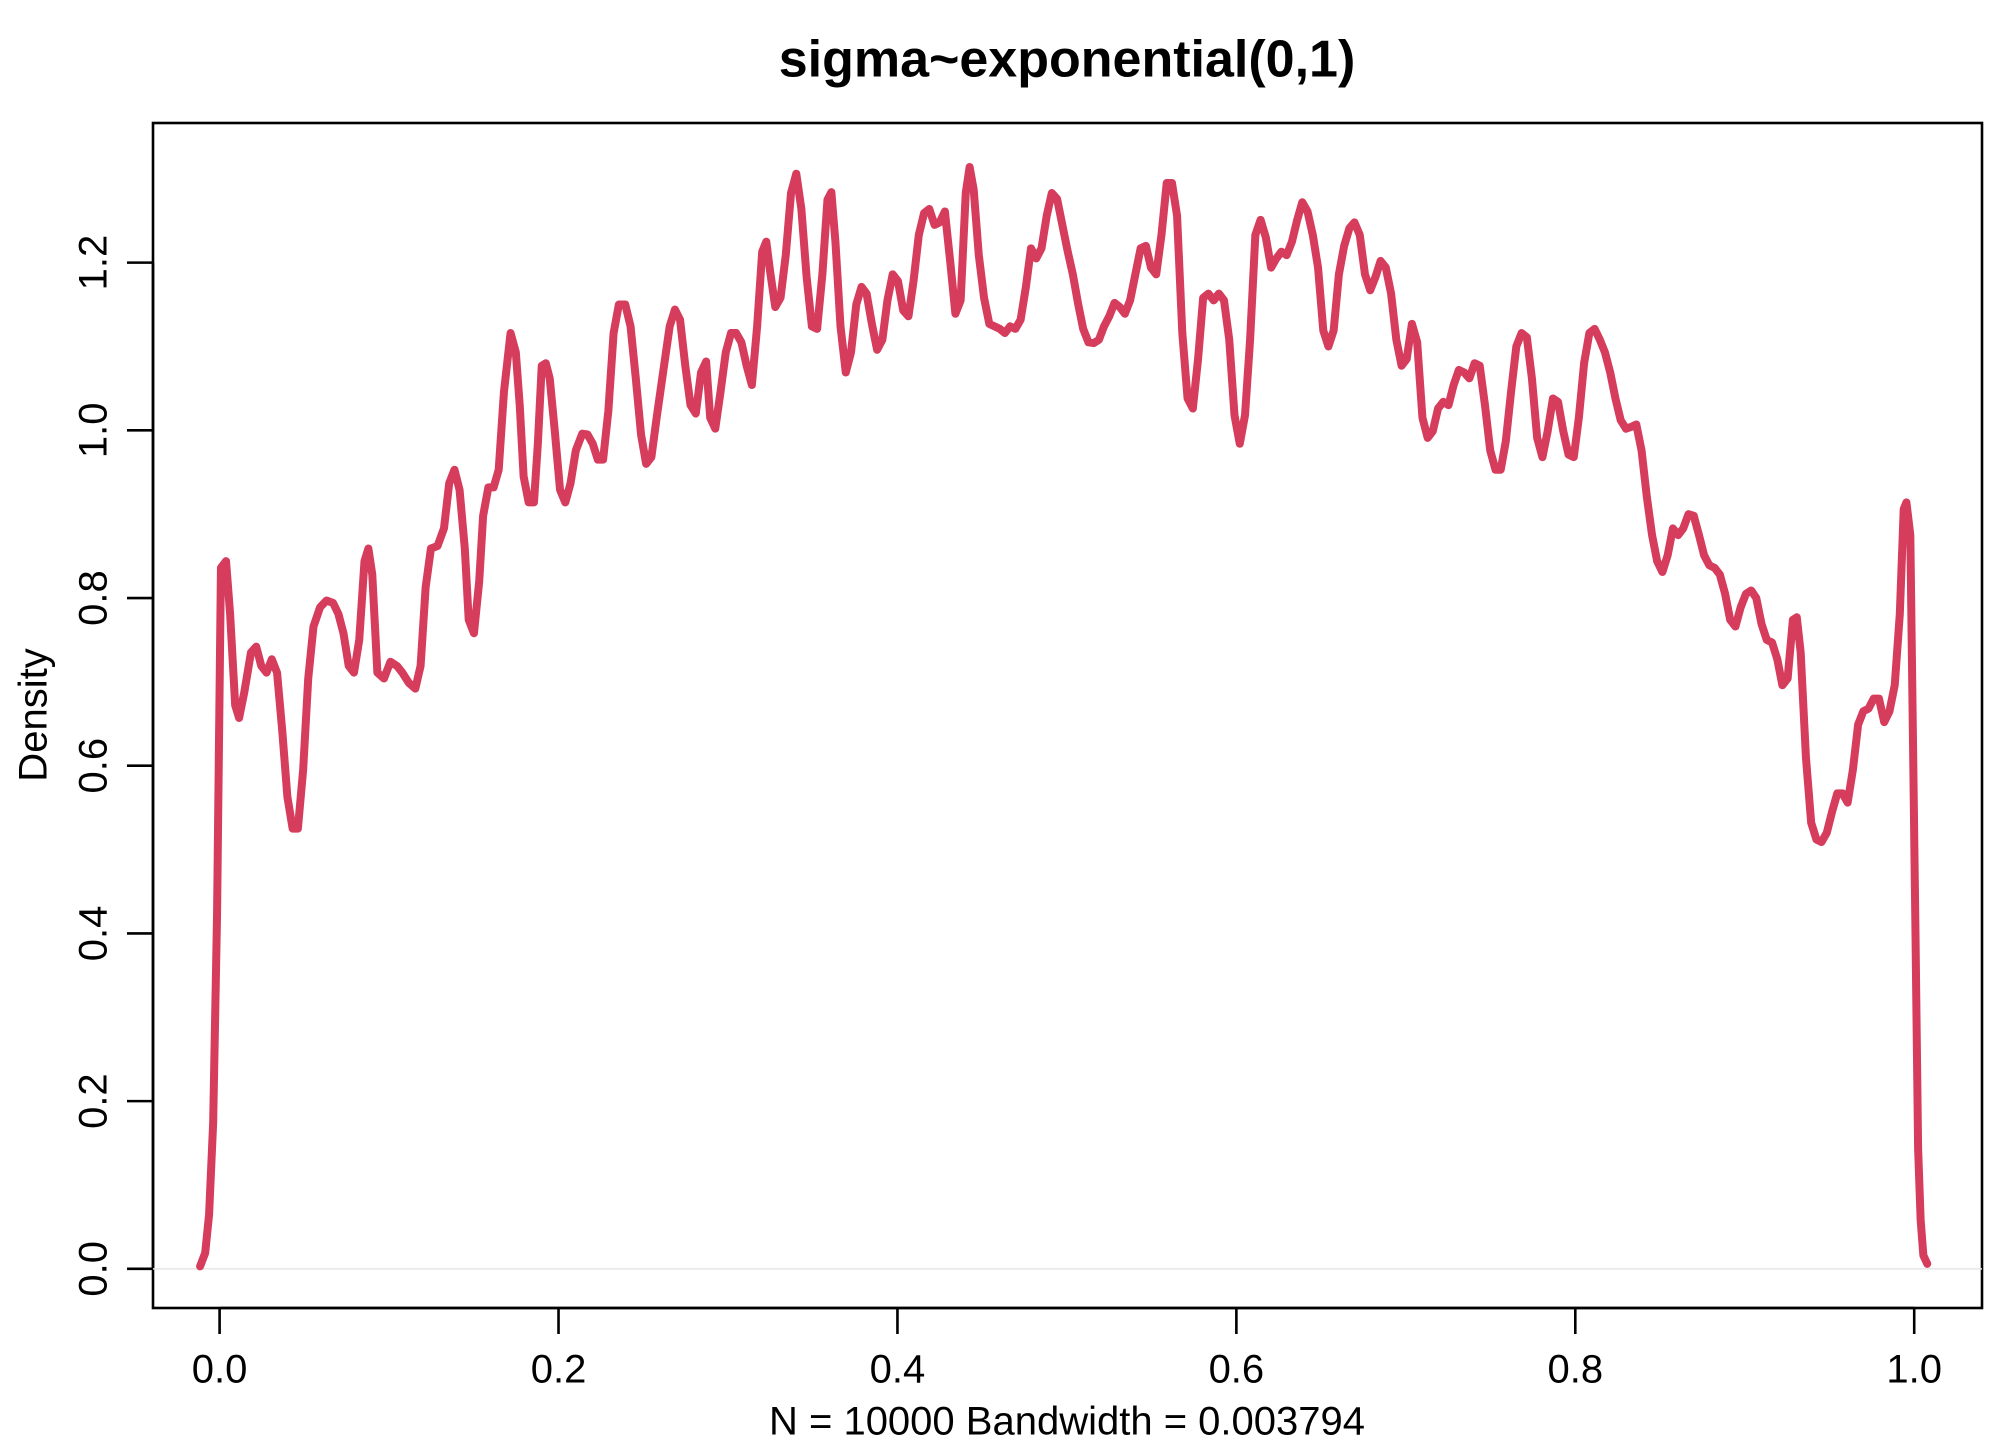 The image size is (2016, 1445). What do you see at coordinates (94, 1101) in the screenshot?
I see `y-tick-label: 0.2` at bounding box center [94, 1101].